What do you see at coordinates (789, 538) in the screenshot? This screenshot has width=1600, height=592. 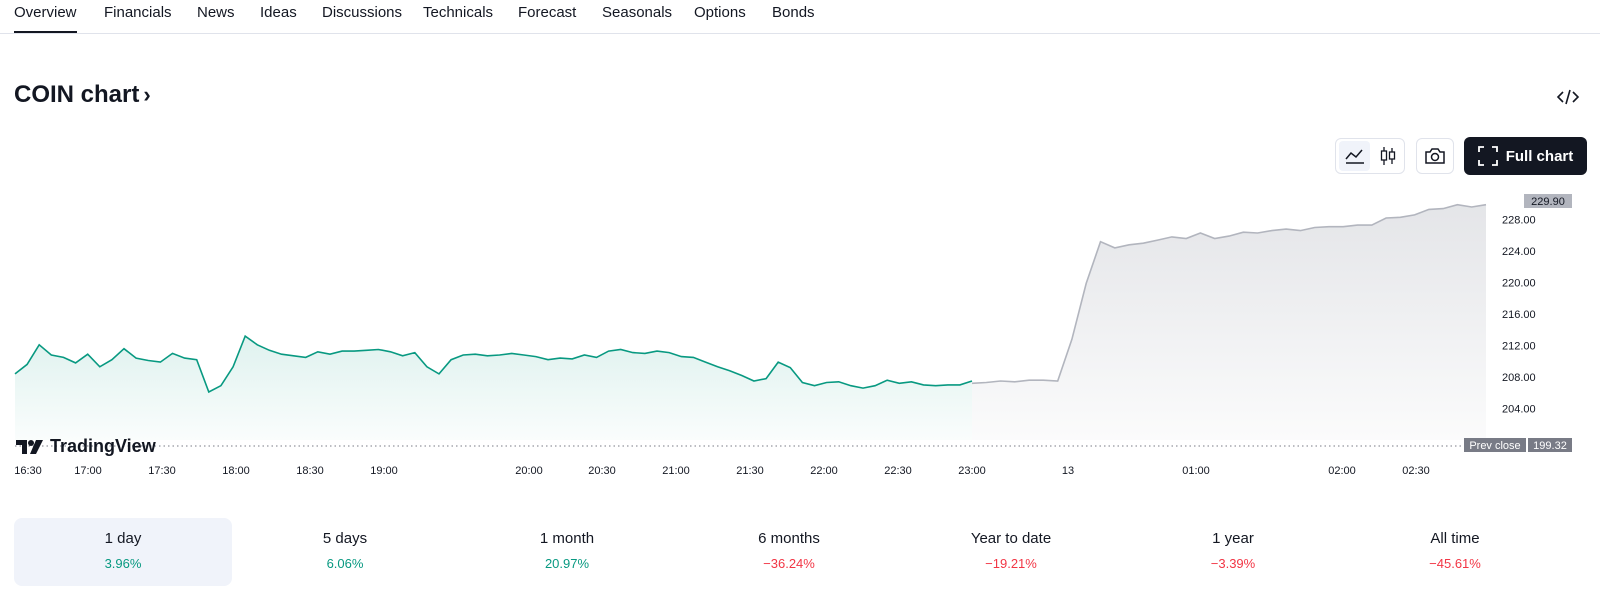 I see `period-label: 6 months` at bounding box center [789, 538].